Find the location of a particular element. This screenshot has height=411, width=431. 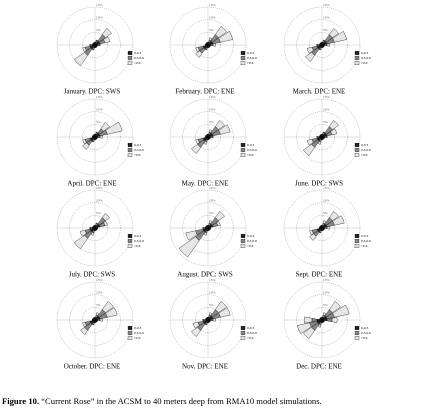

chart-title: May. DPC: ENE is located at coordinates (205, 184).